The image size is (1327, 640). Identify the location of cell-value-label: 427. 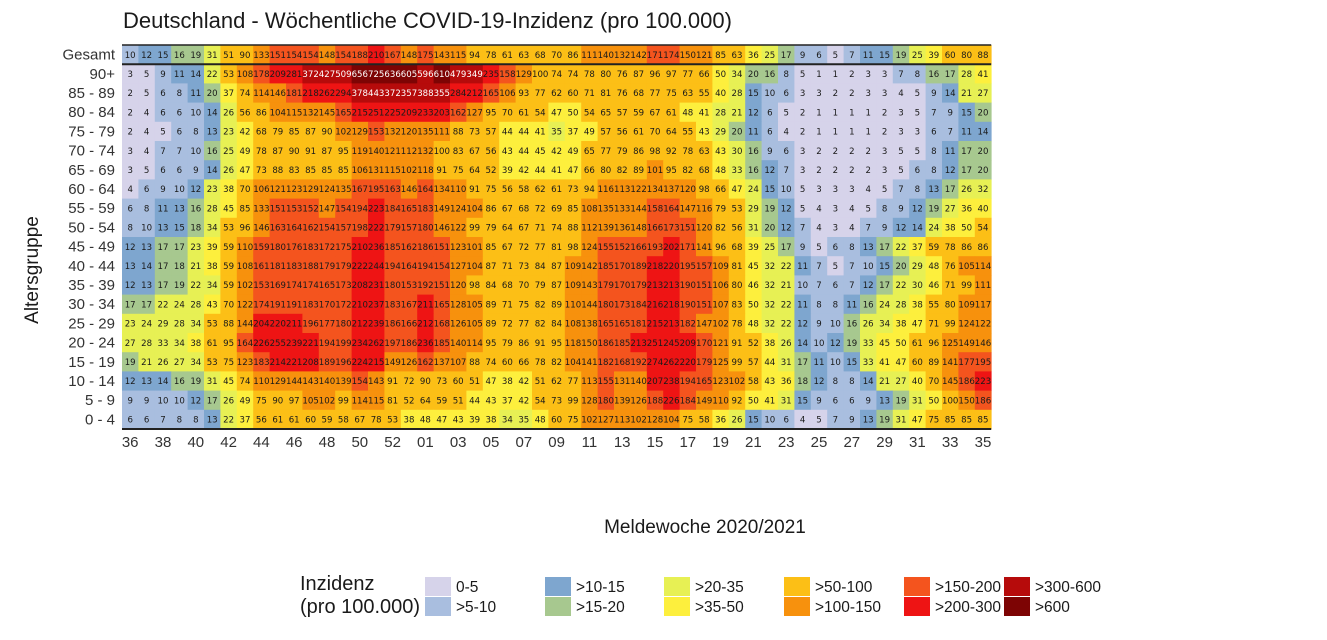
(327, 75).